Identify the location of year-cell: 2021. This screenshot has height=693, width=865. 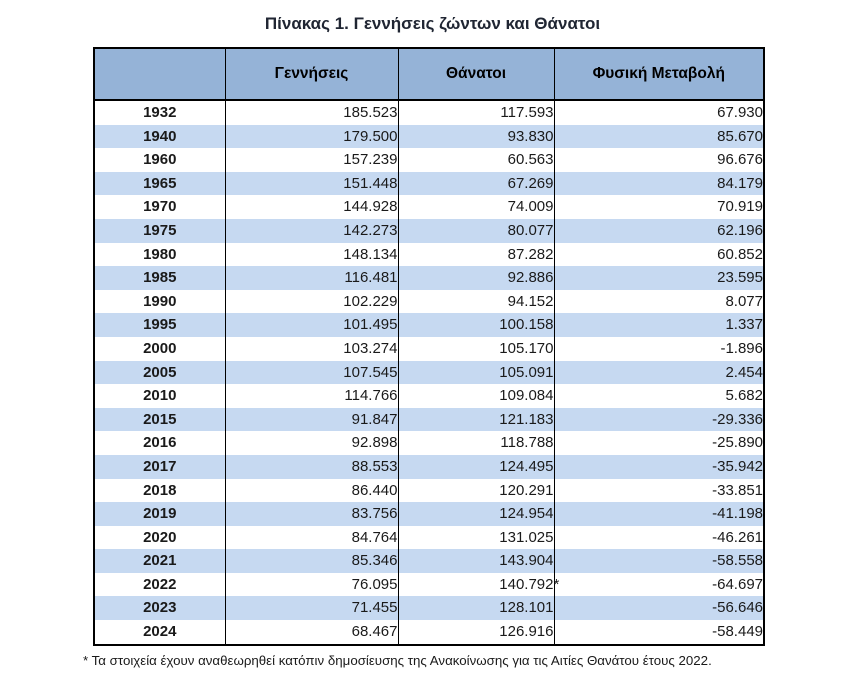
(159, 561).